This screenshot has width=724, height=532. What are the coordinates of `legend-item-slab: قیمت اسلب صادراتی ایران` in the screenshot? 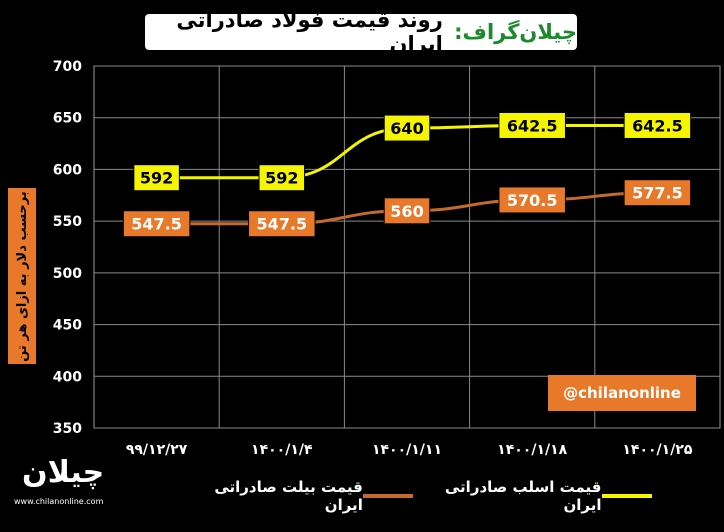 It's located at (540, 496).